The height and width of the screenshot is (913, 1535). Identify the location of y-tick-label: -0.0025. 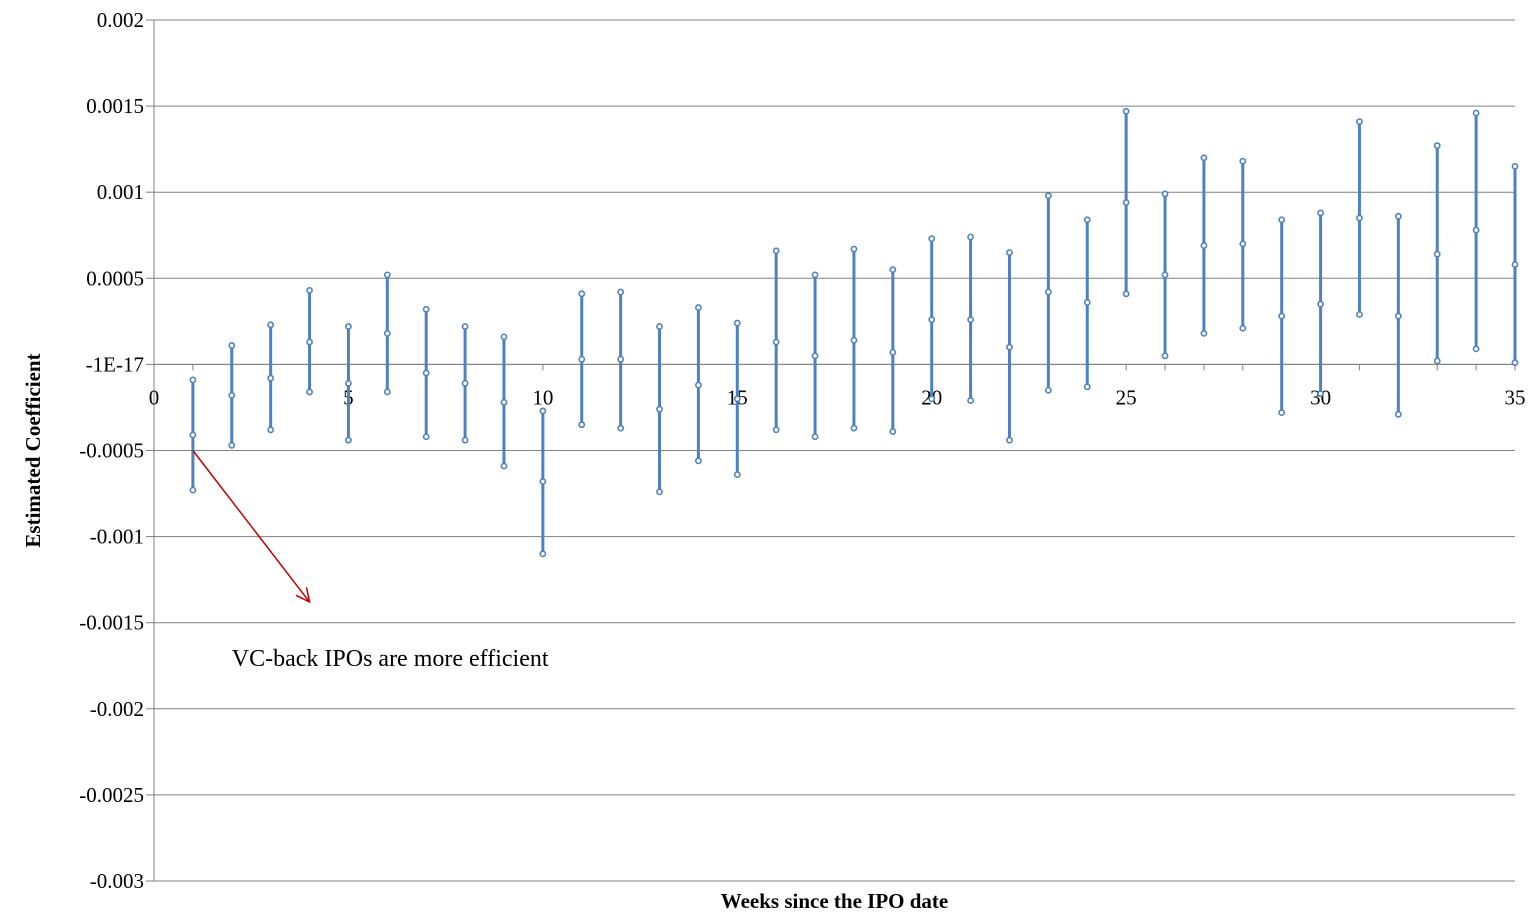
(111, 795).